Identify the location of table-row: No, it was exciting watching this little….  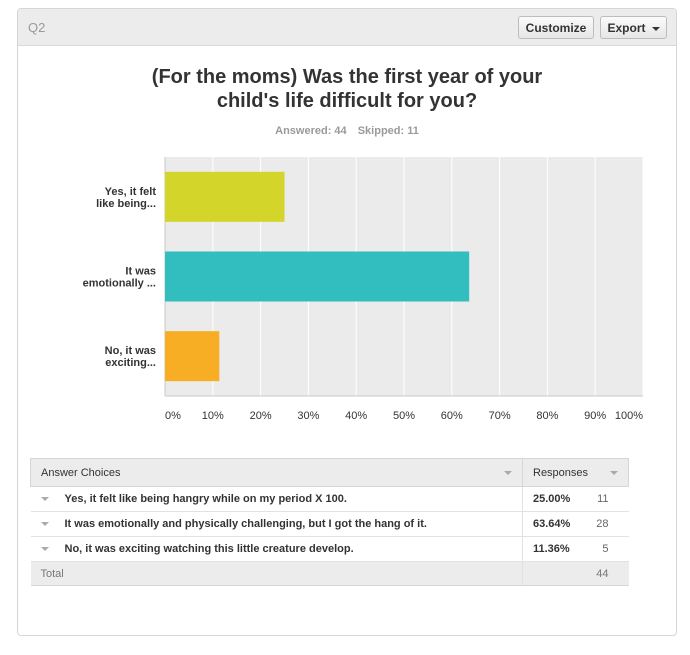
(329, 549).